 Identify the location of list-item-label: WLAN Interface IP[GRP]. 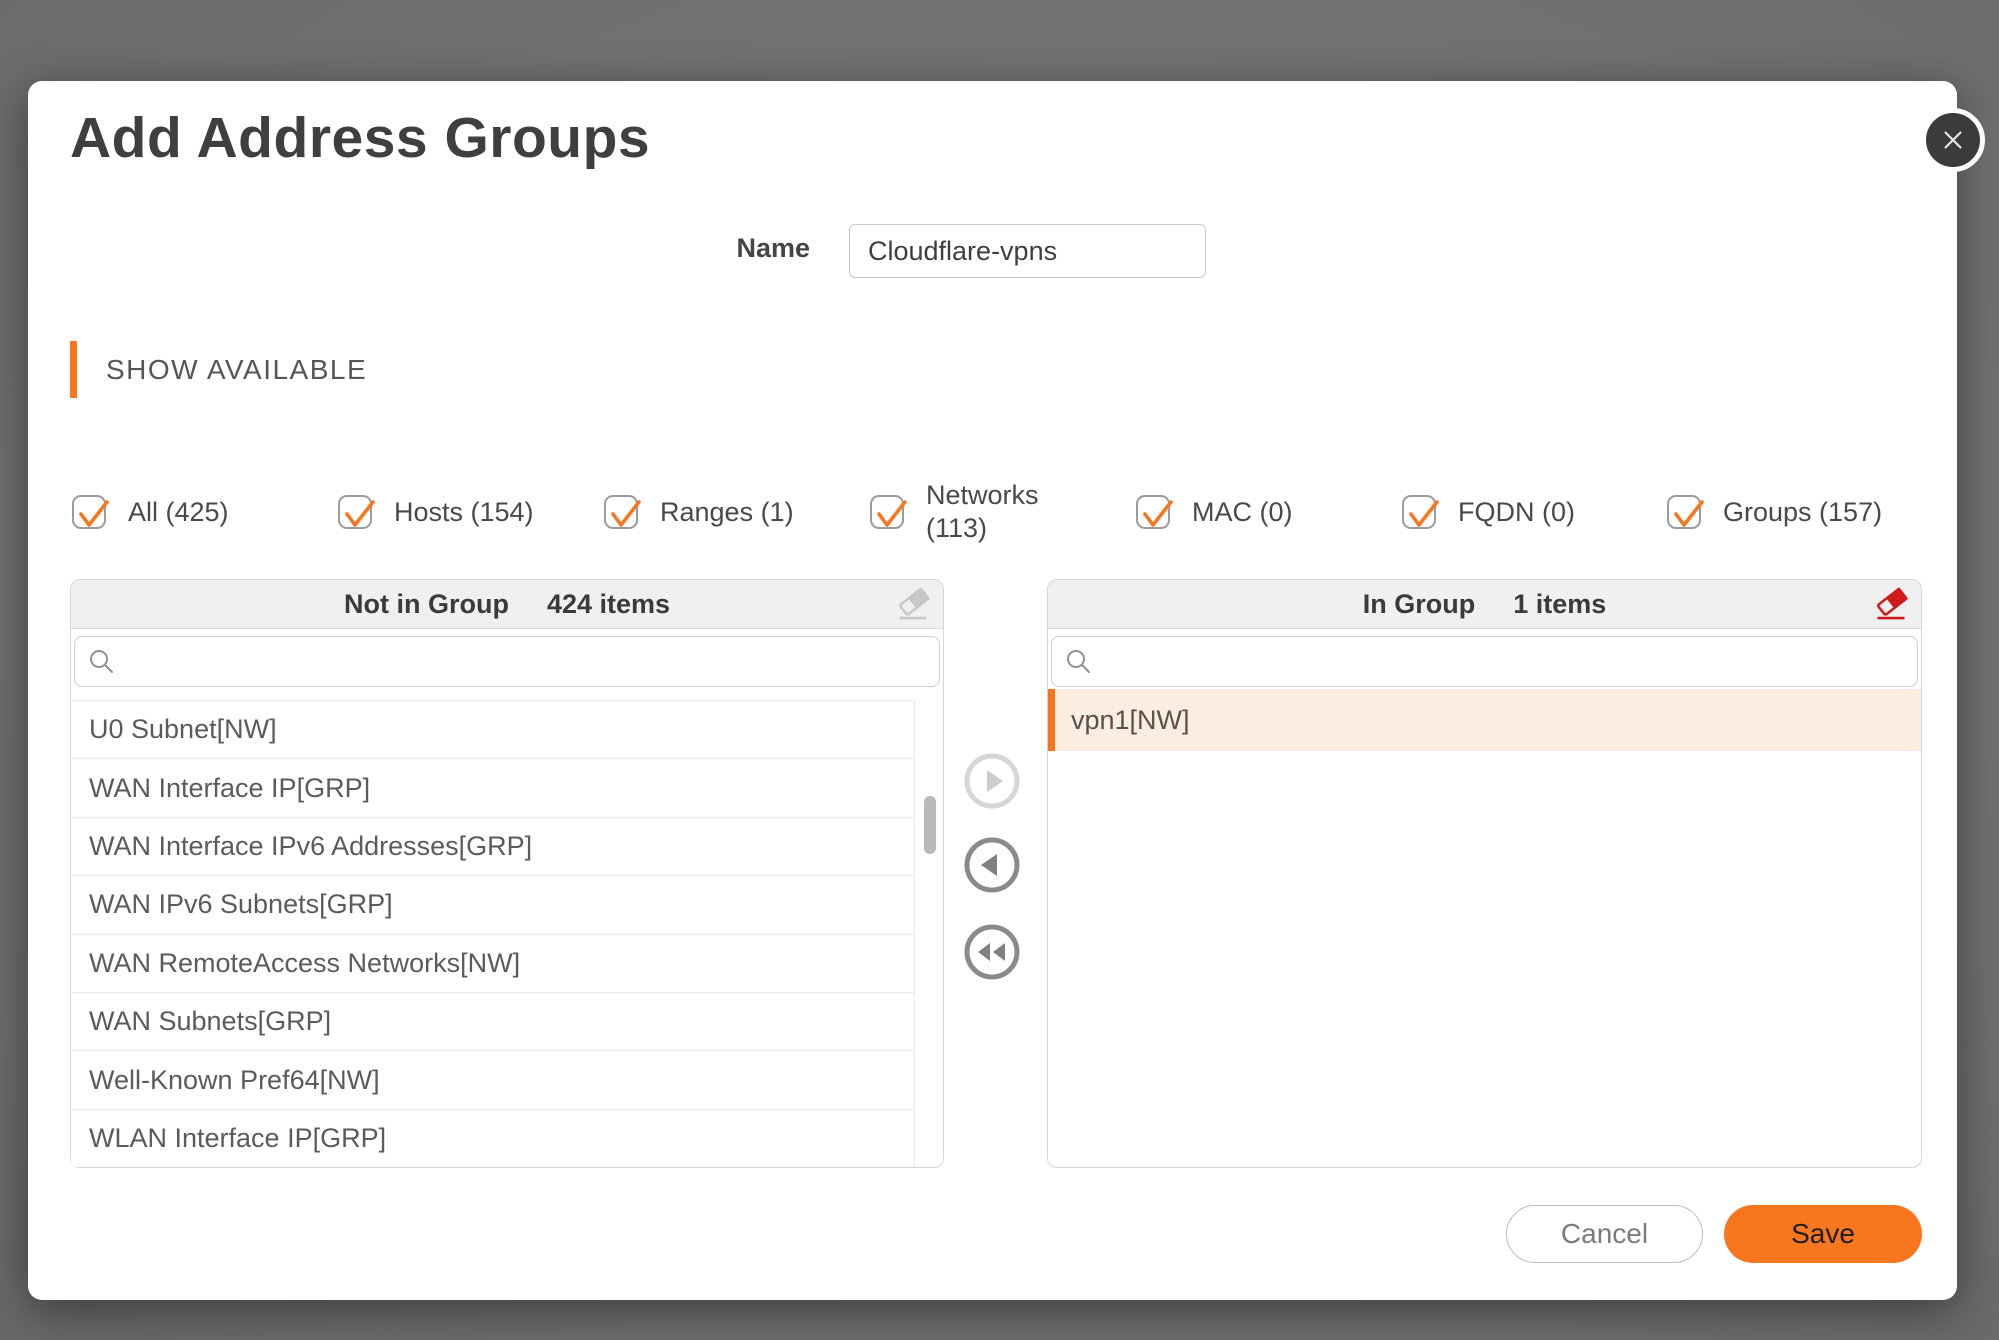
(238, 1137).